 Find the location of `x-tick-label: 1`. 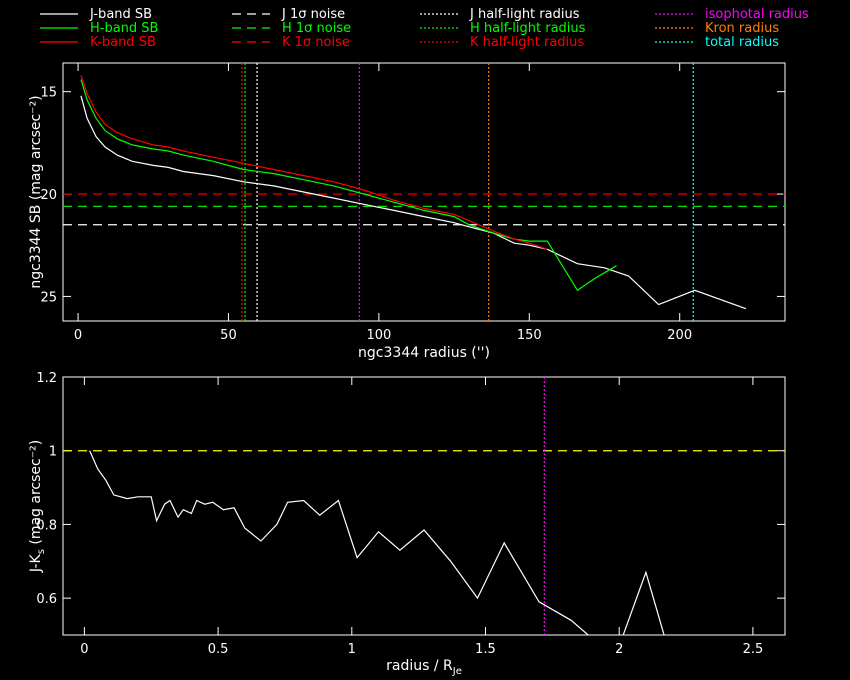

x-tick-label: 1 is located at coordinates (352, 649).